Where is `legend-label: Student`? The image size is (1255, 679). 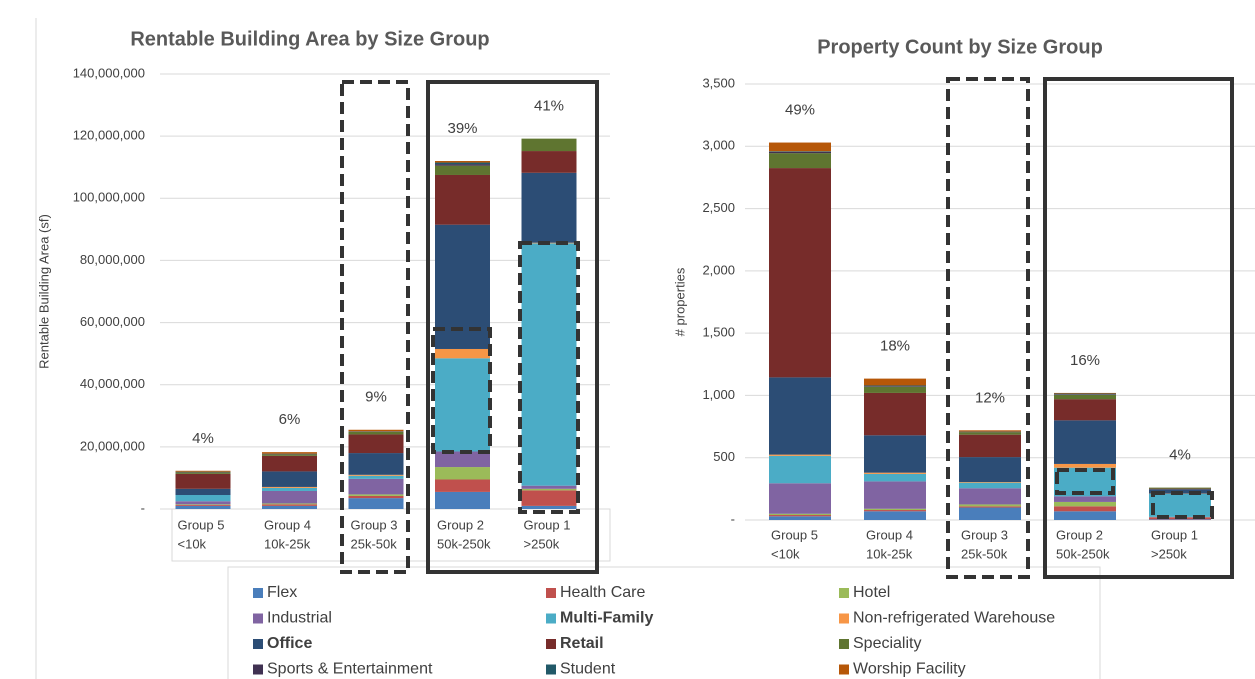
legend-label: Student is located at coordinates (588, 669).